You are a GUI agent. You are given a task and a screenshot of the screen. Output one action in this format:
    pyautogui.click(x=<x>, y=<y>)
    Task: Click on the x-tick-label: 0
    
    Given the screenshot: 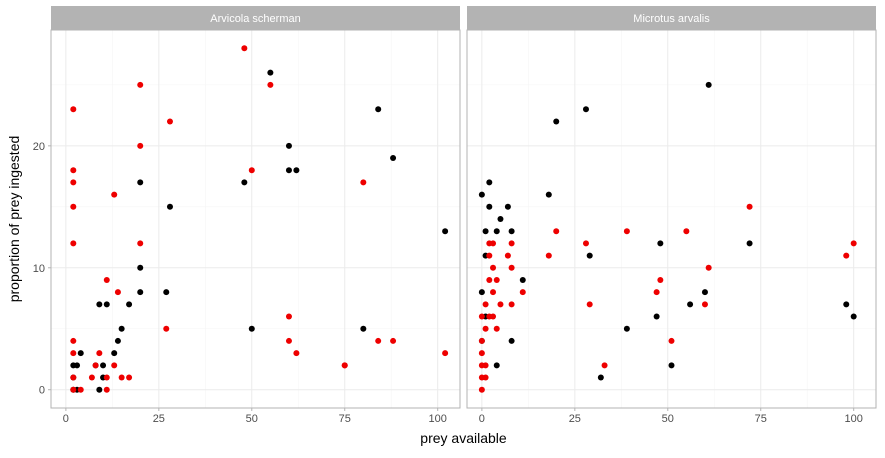 What is the action you would take?
    pyautogui.click(x=482, y=419)
    